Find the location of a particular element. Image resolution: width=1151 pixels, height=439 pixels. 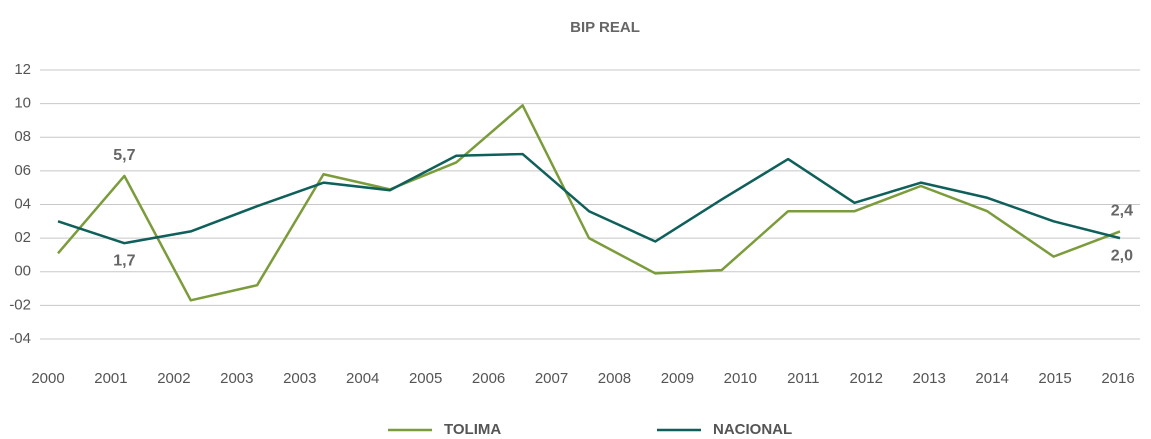

x-tick-label: 2008 is located at coordinates (614, 378).